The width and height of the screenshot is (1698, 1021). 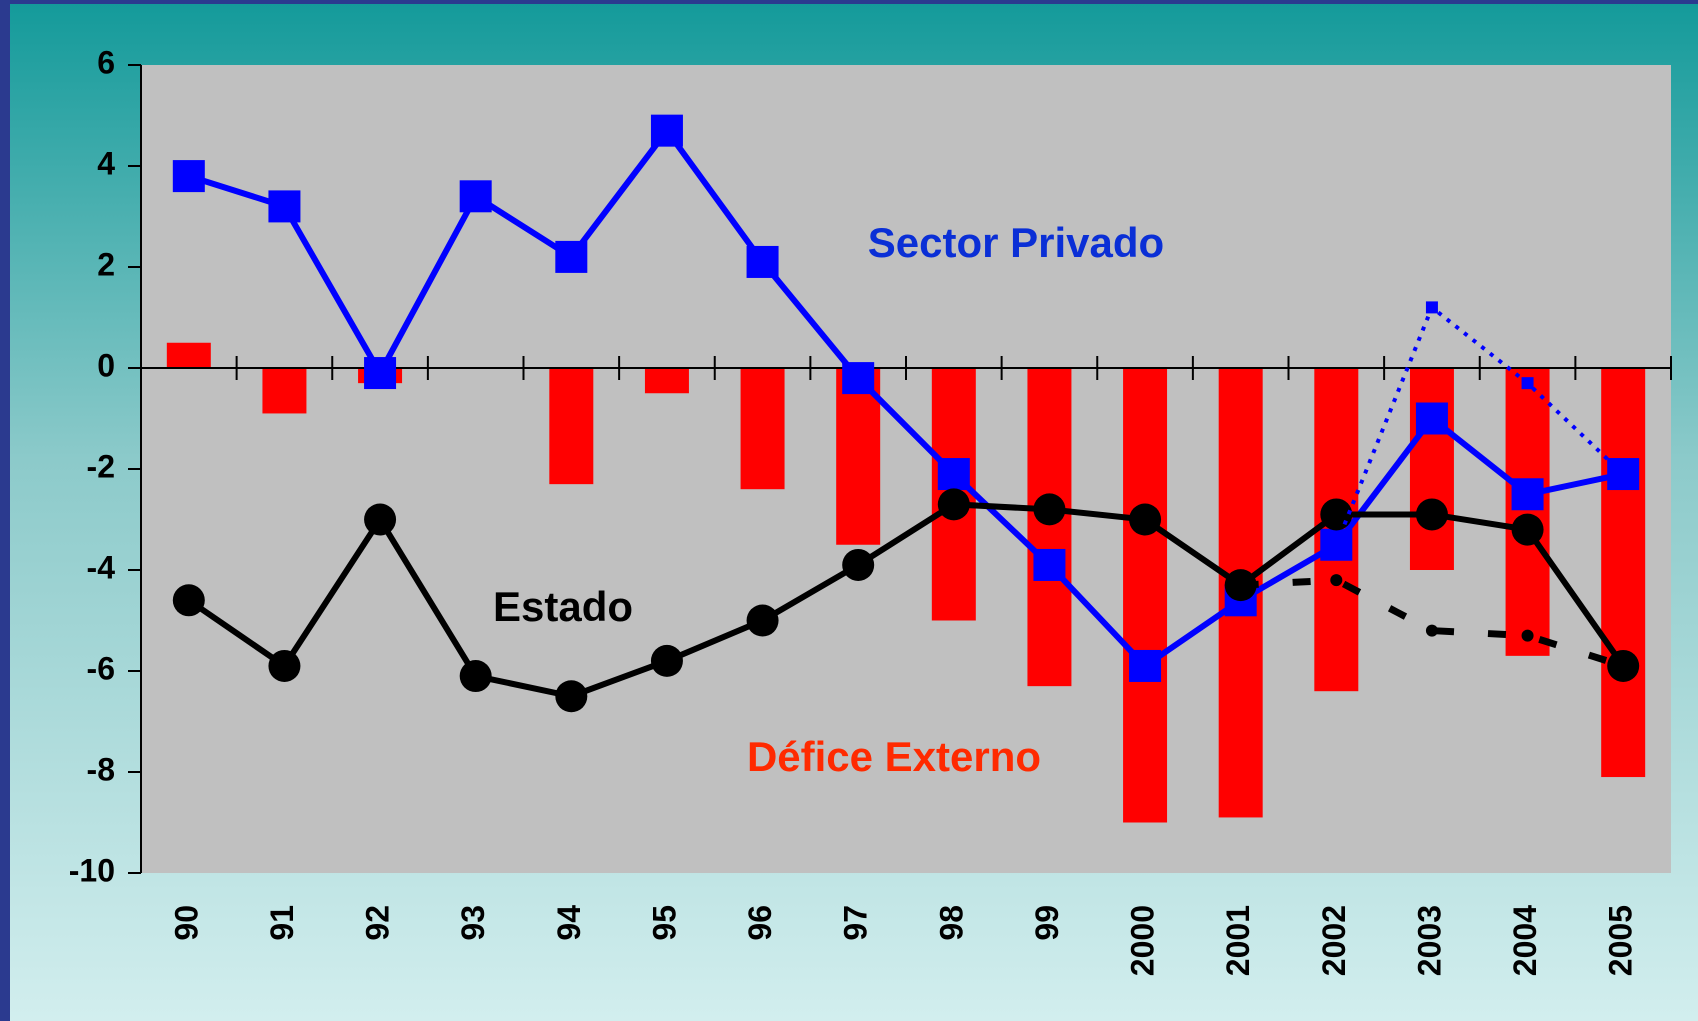 What do you see at coordinates (894, 756) in the screenshot?
I see `series-label: Défice Externo` at bounding box center [894, 756].